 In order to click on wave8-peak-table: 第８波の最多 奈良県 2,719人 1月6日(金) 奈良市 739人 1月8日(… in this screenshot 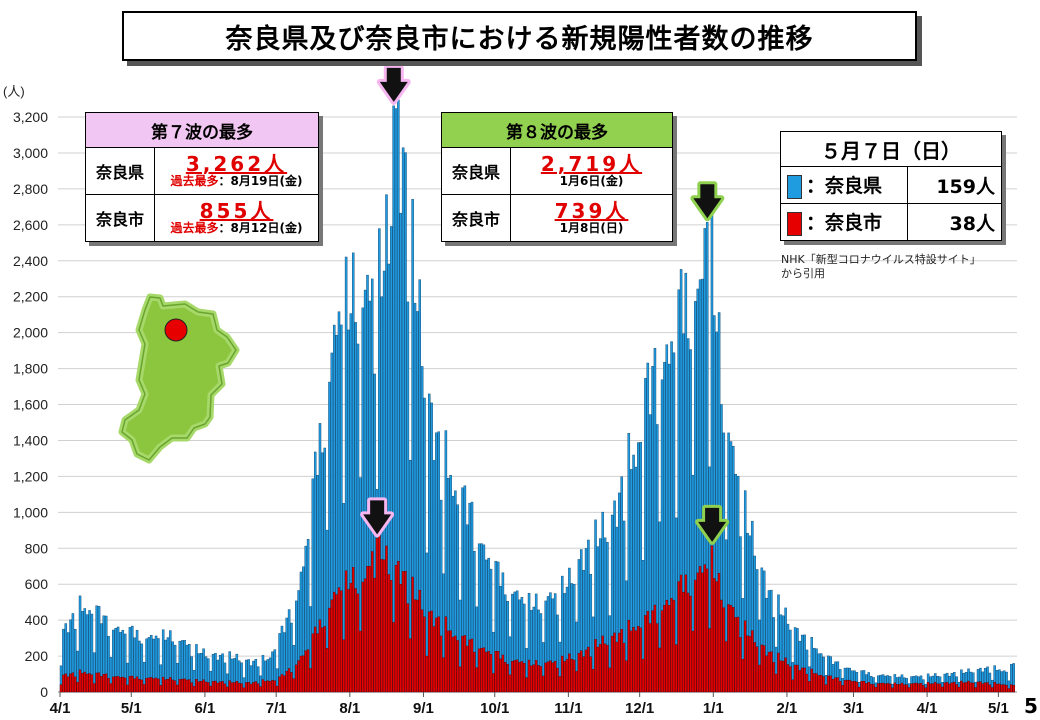, I will do `click(557, 177)`.